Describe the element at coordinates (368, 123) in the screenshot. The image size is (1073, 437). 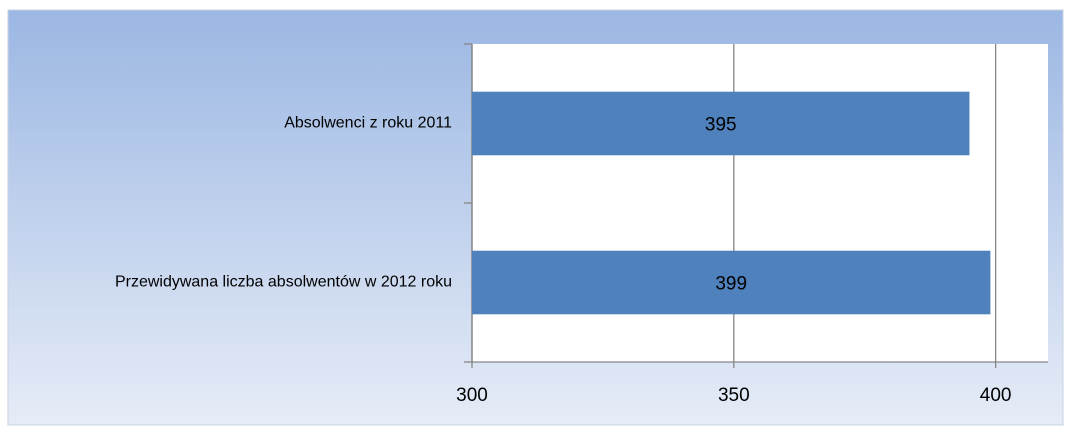
I see `y-tick-label: Absolwenci z roku 2011` at that location.